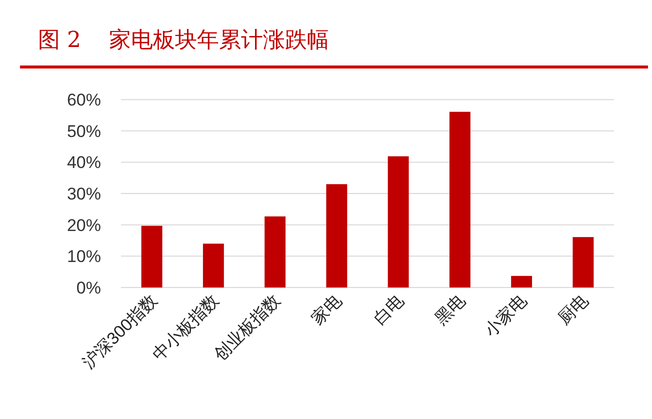 This screenshot has height=419, width=652. I want to click on y-tick-label: 40%, so click(83, 162).